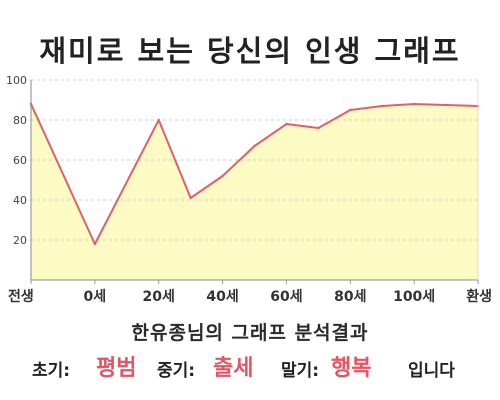 This screenshot has height=400, width=500. I want to click on y-tick-label: 100, so click(16, 80).